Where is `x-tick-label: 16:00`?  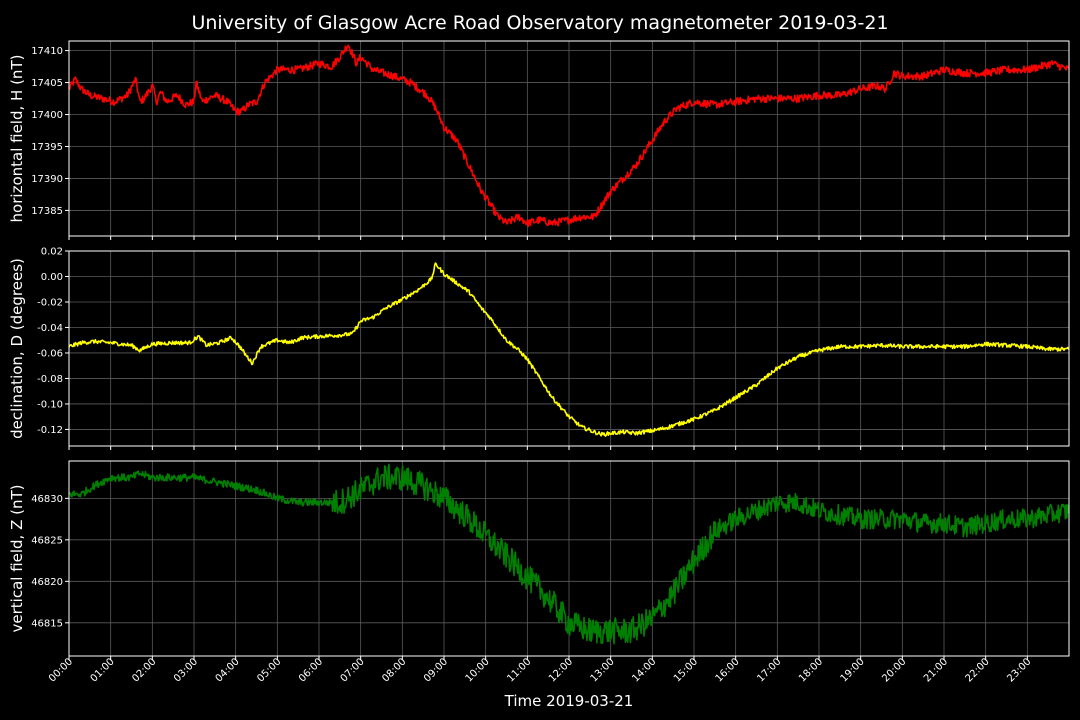
x-tick-label: 16:00 is located at coordinates (728, 670).